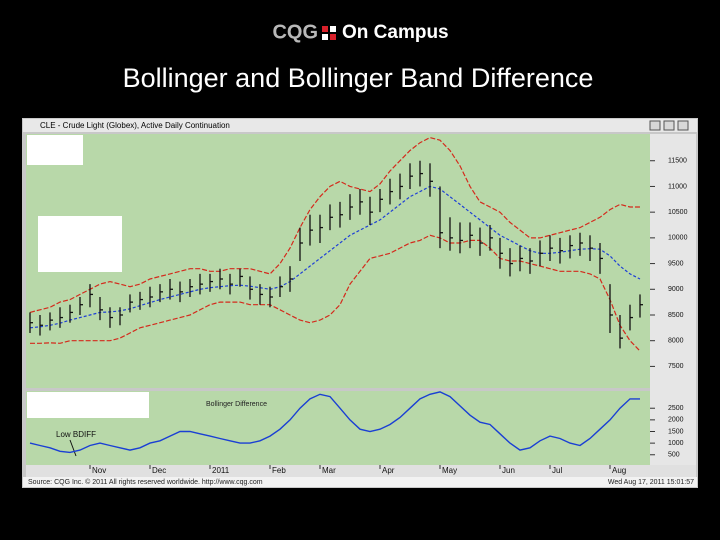 The image size is (720, 540). What do you see at coordinates (361, 471) in the screenshot?
I see `date-axis` at bounding box center [361, 471].